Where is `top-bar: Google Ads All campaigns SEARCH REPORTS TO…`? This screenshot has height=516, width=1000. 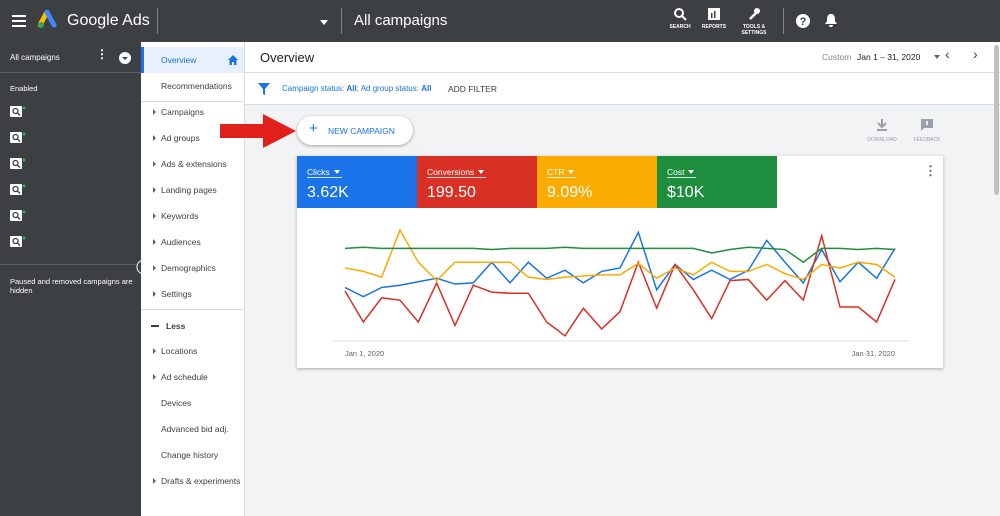 top-bar: Google Ads All campaigns SEARCH REPORTS TO… is located at coordinates (500, 21).